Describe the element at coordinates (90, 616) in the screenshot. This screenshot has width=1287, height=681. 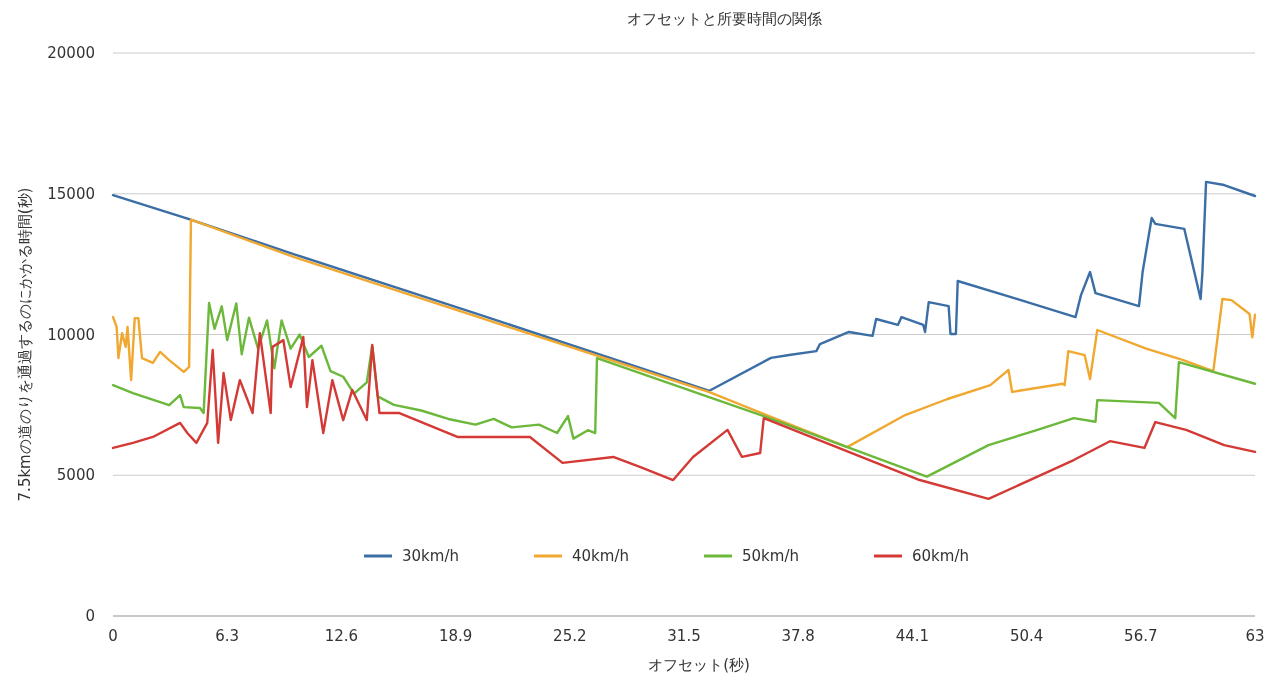
I see `y-tick-label: 0` at that location.